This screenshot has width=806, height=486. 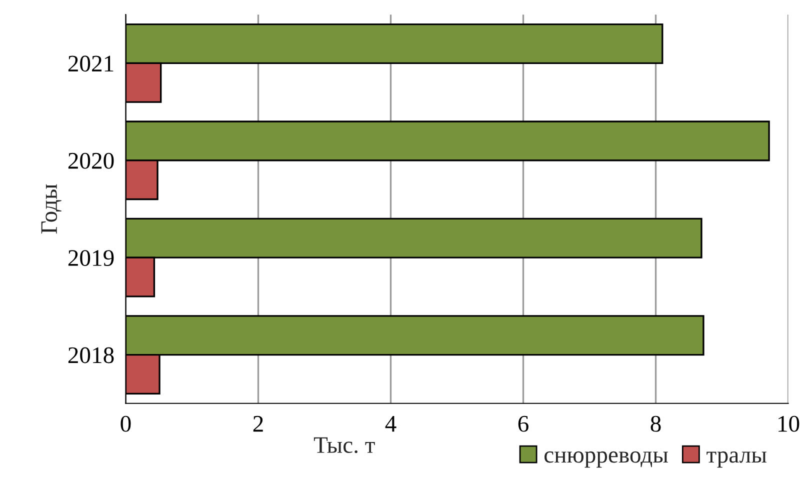 What do you see at coordinates (125, 424) in the screenshot?
I see `x-tick-label: 0` at bounding box center [125, 424].